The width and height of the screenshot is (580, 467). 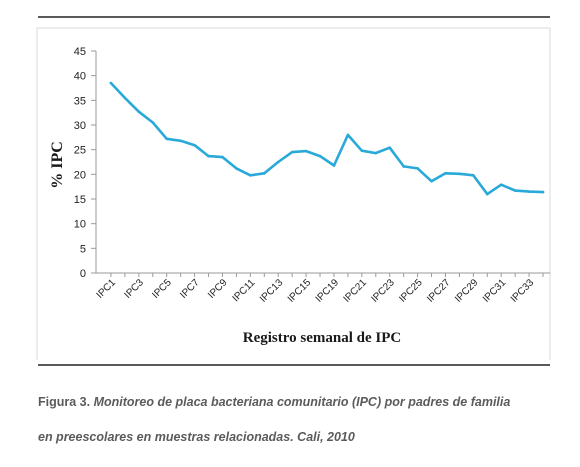 What do you see at coordinates (80, 225) in the screenshot?
I see `y-tick-label: 10` at bounding box center [80, 225].